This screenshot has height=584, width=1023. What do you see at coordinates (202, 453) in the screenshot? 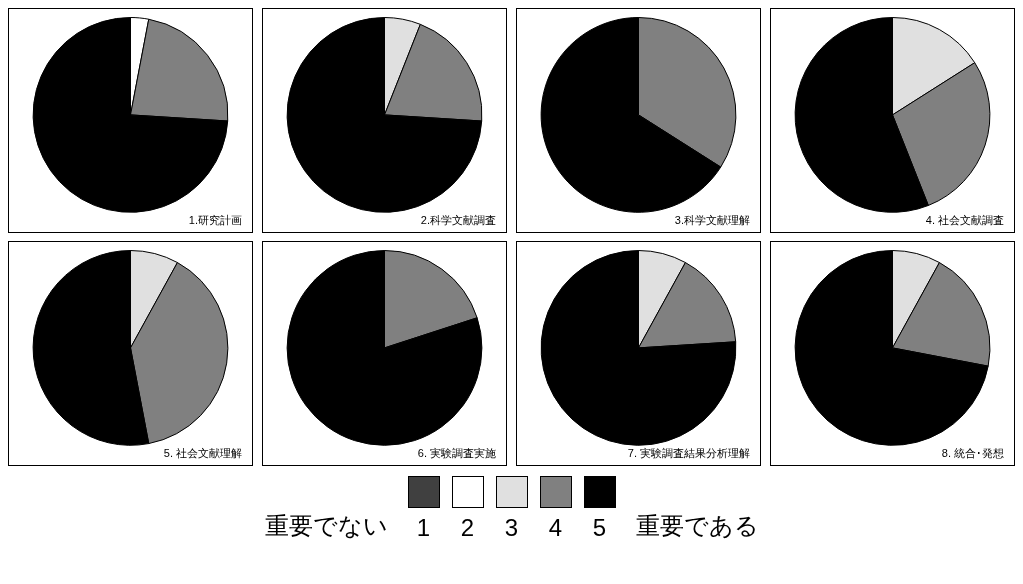
I see `text: 5. 社会文献理解` at bounding box center [202, 453].